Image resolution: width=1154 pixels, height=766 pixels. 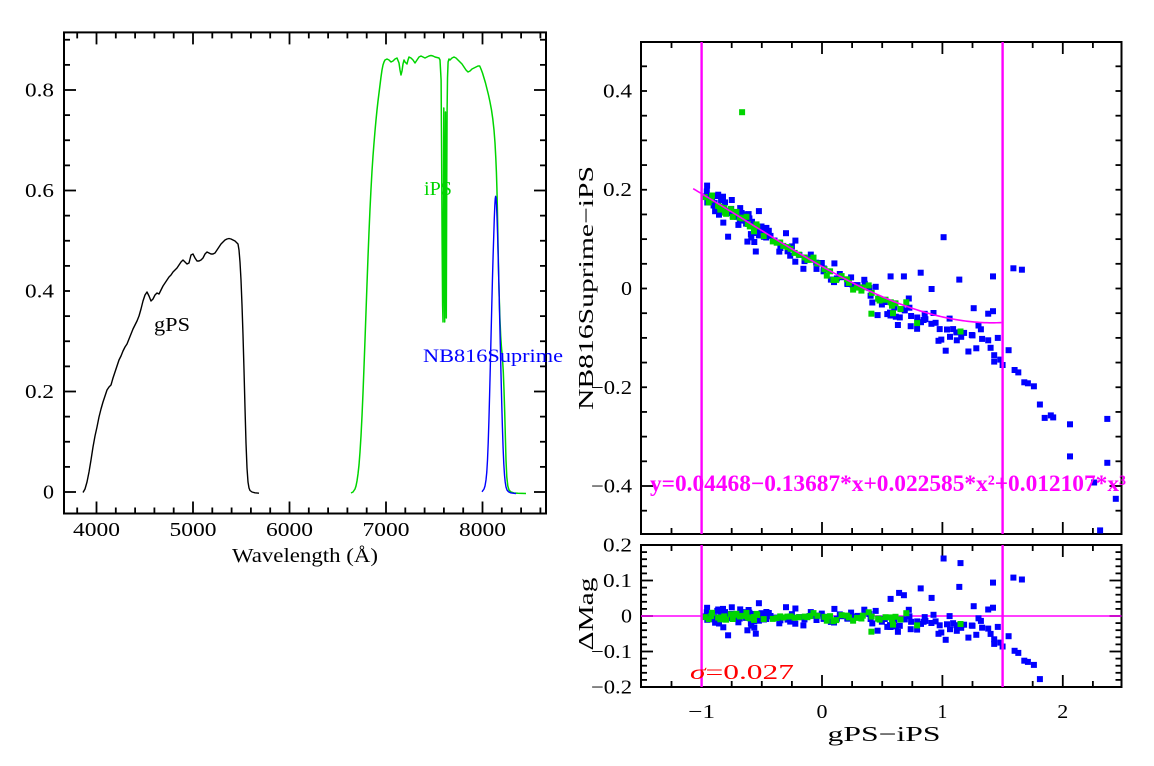 I want to click on svg-text: ΔMag, so click(x=586, y=614).